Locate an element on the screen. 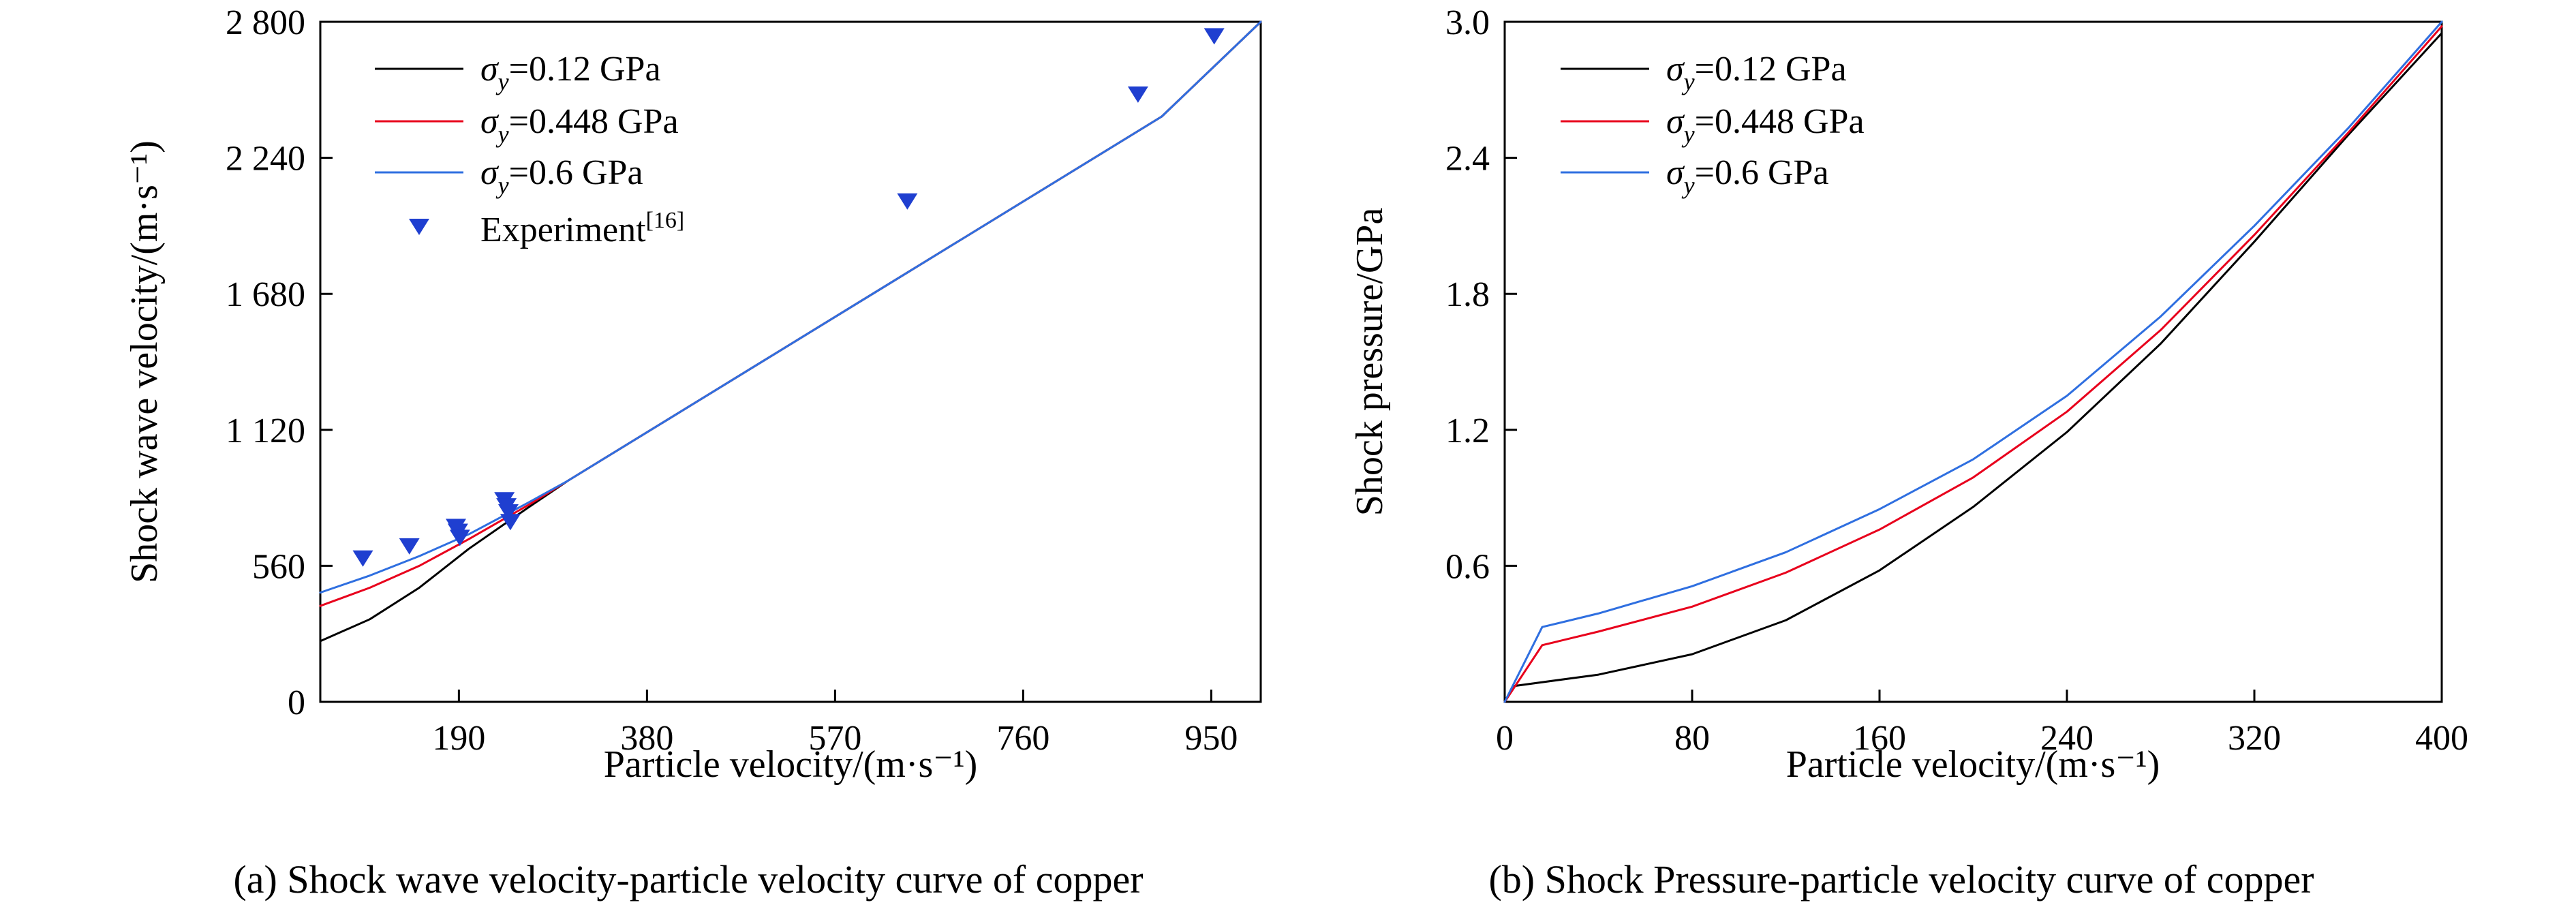  panel-a-legend-label-2: σy=0.6 GPa is located at coordinates (561, 176).